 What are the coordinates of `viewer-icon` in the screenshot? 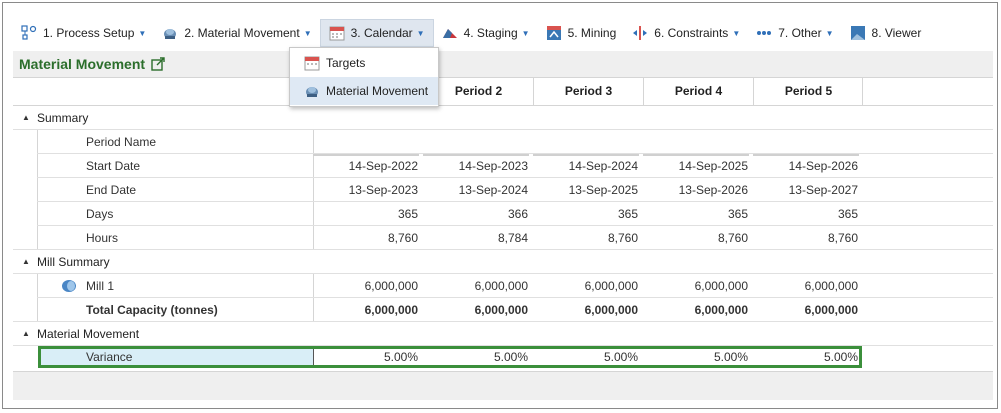 It's located at (857, 33).